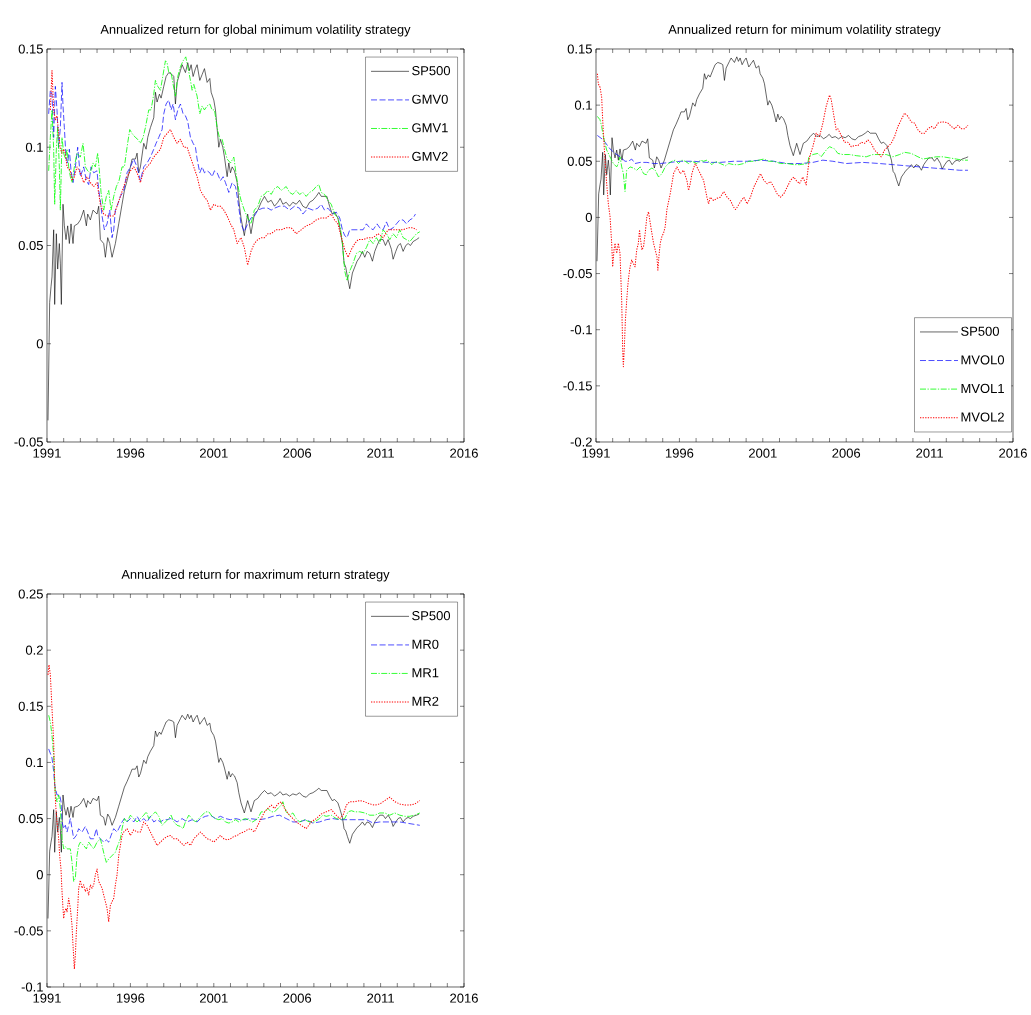  Describe the element at coordinates (255, 575) in the screenshot. I see `chart-title: Annualized return for maxrimum return strategy` at that location.